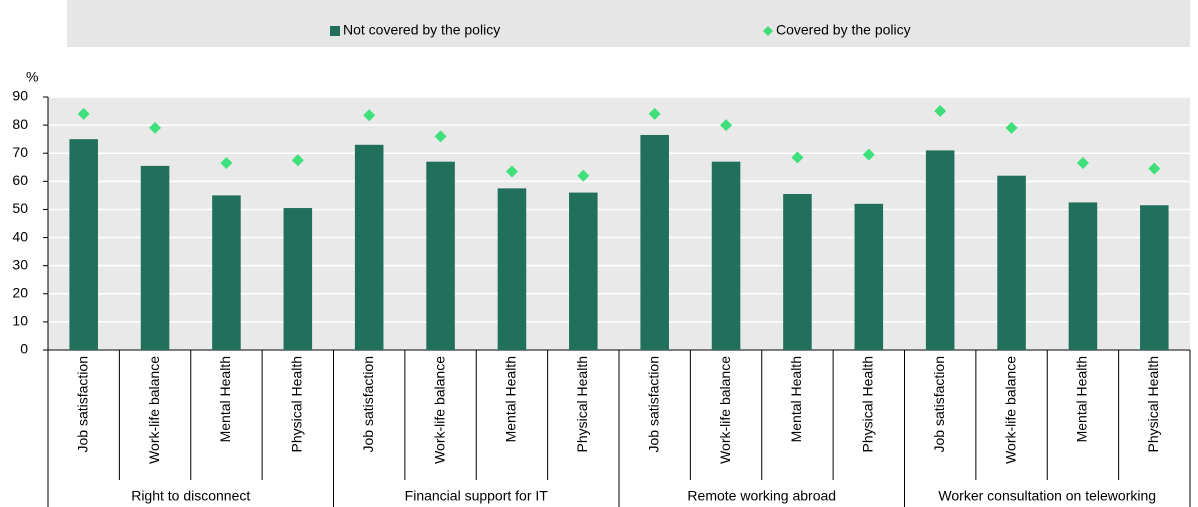 Image resolution: width=1198 pixels, height=507 pixels. What do you see at coordinates (190, 496) in the screenshot?
I see `group-label: Right to disconnect` at bounding box center [190, 496].